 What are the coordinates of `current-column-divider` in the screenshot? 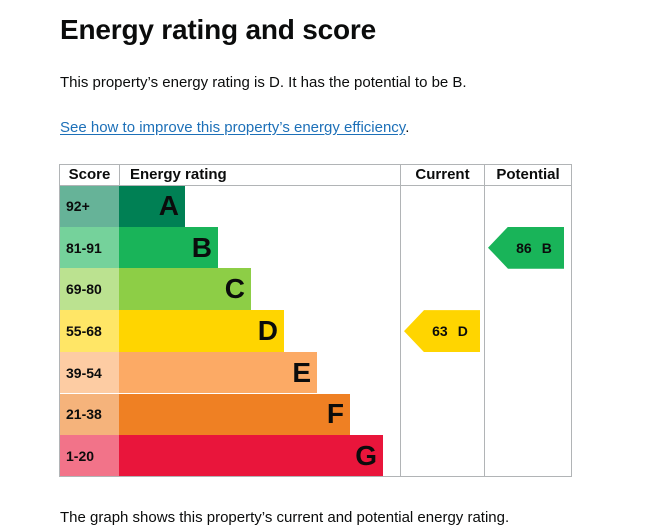 It's located at (400, 320).